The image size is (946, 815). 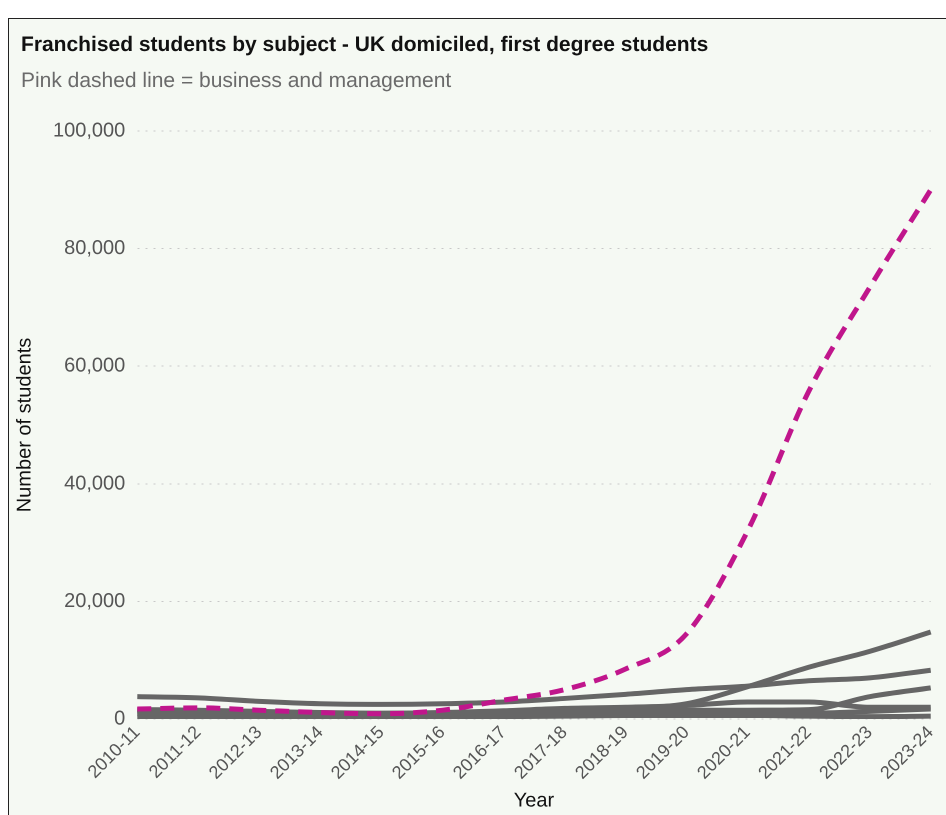 I want to click on y-tick-label: 40,000, so click(x=95, y=483).